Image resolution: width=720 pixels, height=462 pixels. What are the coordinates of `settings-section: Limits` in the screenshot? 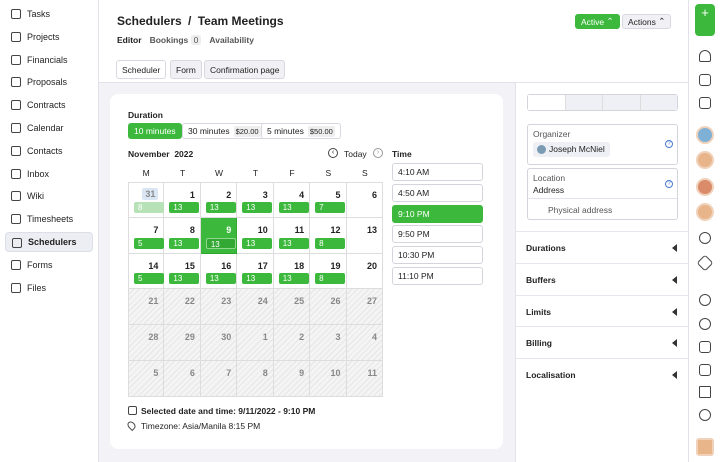 It's located at (602, 310).